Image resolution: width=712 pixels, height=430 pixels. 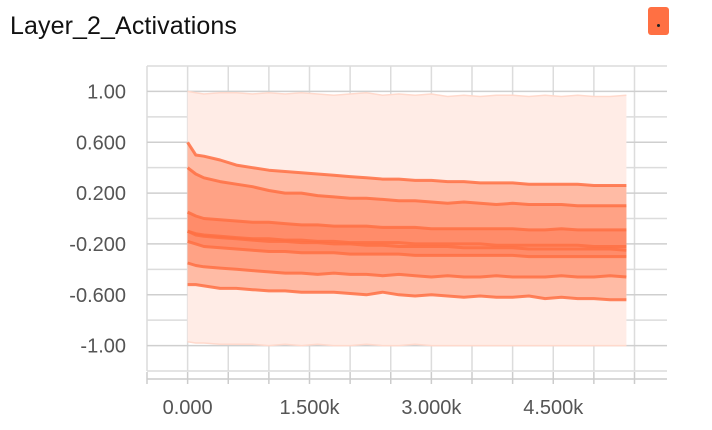 What do you see at coordinates (553, 408) in the screenshot?
I see `x-tick-label: 4.500k` at bounding box center [553, 408].